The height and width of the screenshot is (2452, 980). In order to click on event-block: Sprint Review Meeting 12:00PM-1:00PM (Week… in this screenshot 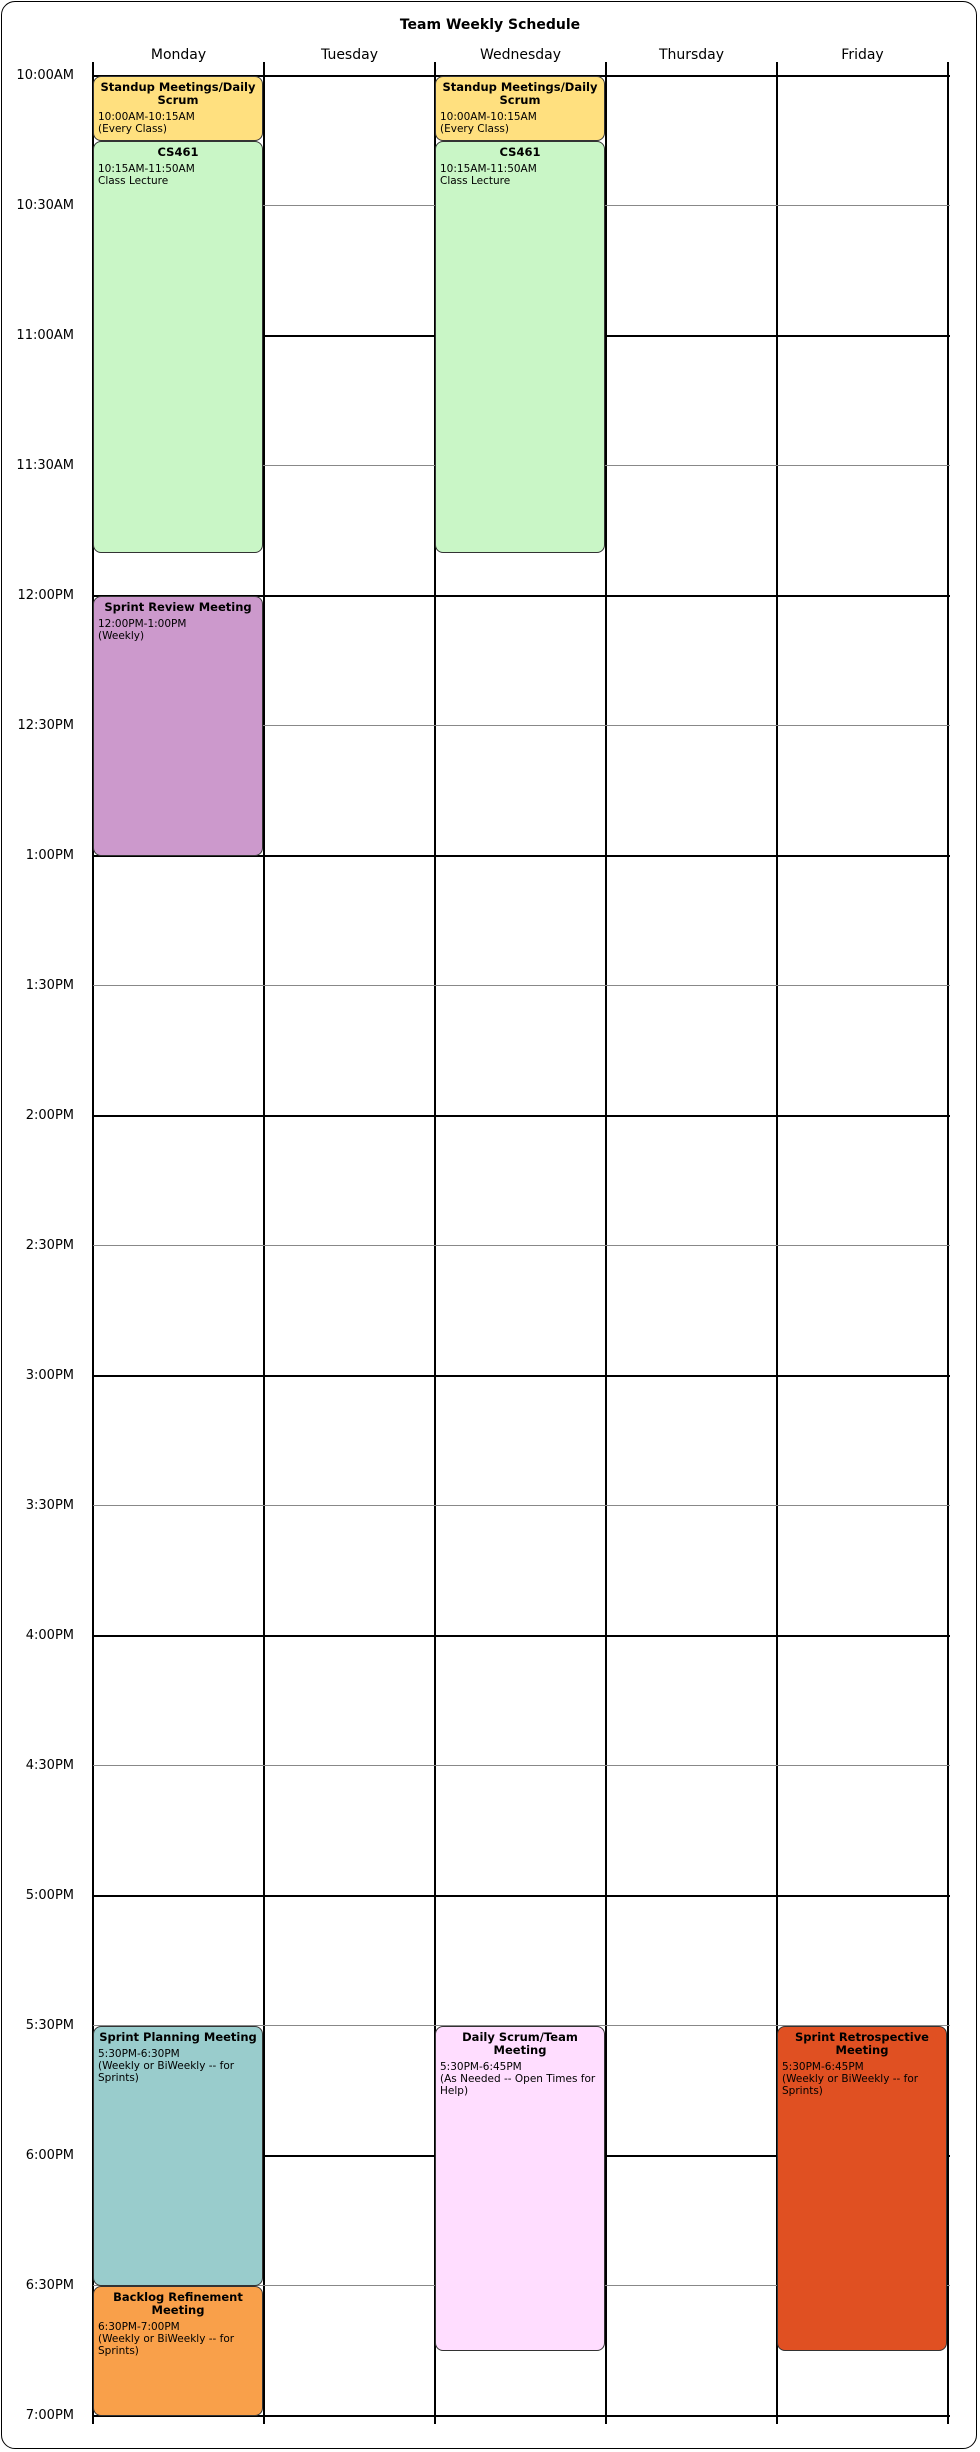, I will do `click(178, 726)`.